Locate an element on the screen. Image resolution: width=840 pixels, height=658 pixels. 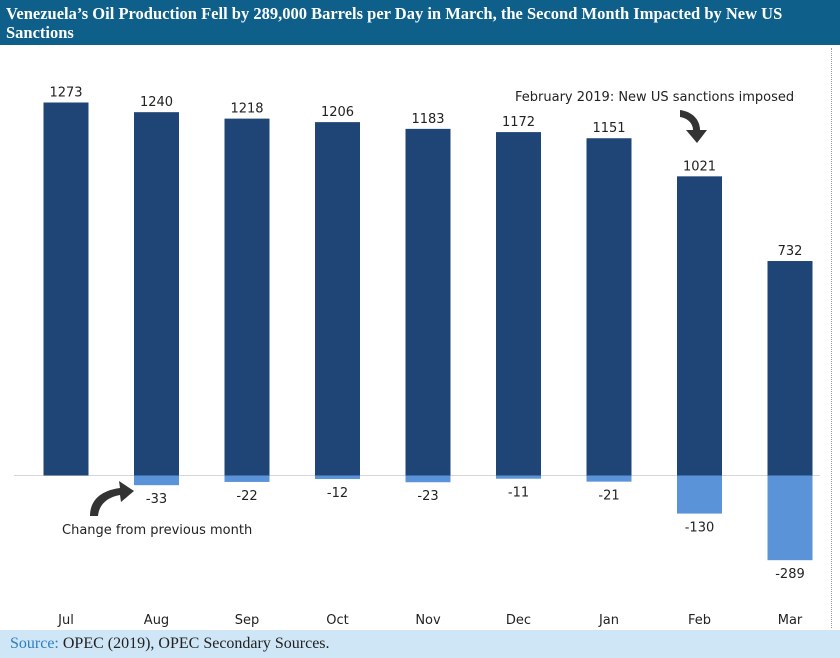
change-annotation: Change from previous month is located at coordinates (157, 530).